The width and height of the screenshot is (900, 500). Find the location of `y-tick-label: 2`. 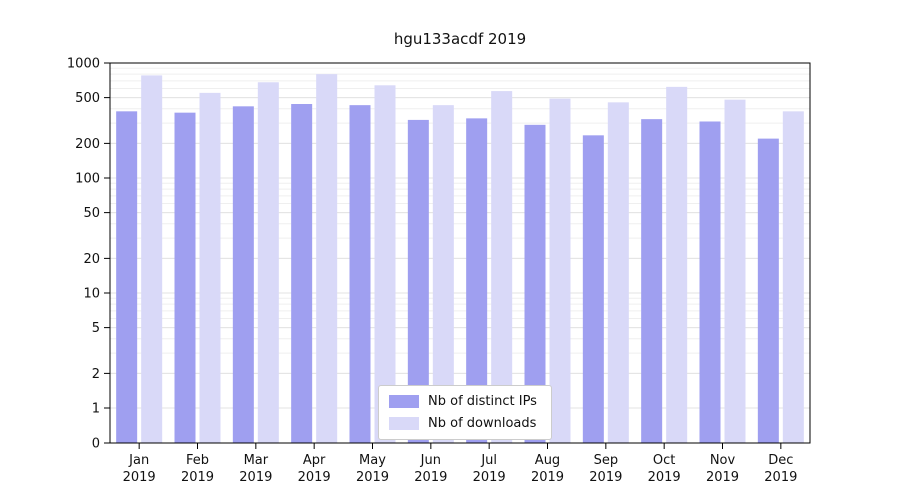

y-tick-label: 2 is located at coordinates (96, 374).